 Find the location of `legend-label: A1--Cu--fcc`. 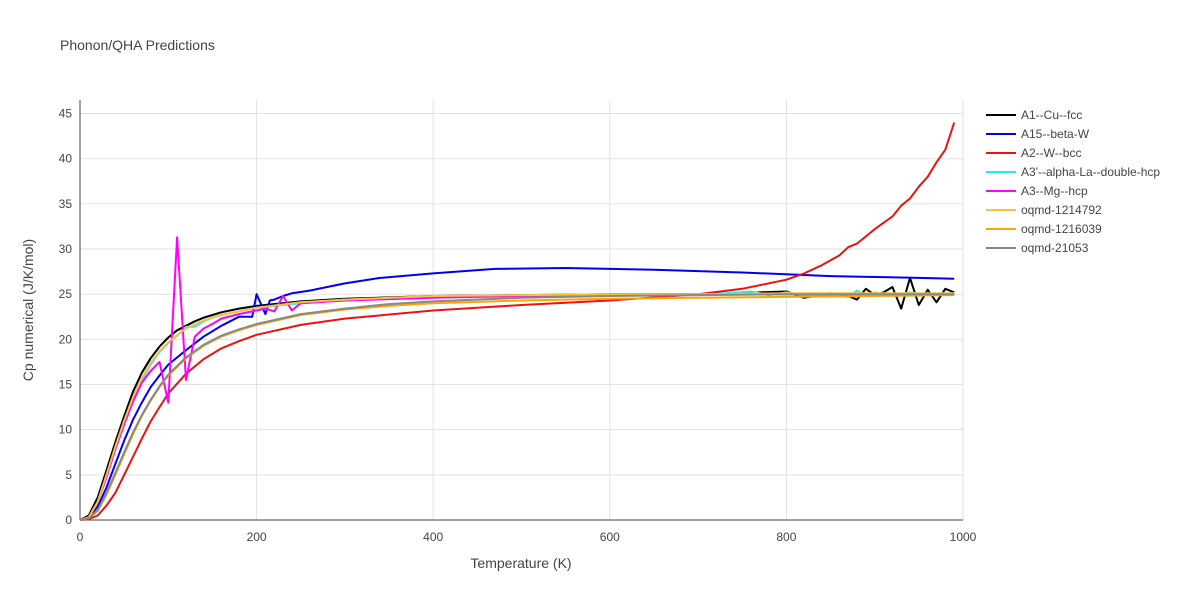

legend-label: A1--Cu--fcc is located at coordinates (1051, 115).